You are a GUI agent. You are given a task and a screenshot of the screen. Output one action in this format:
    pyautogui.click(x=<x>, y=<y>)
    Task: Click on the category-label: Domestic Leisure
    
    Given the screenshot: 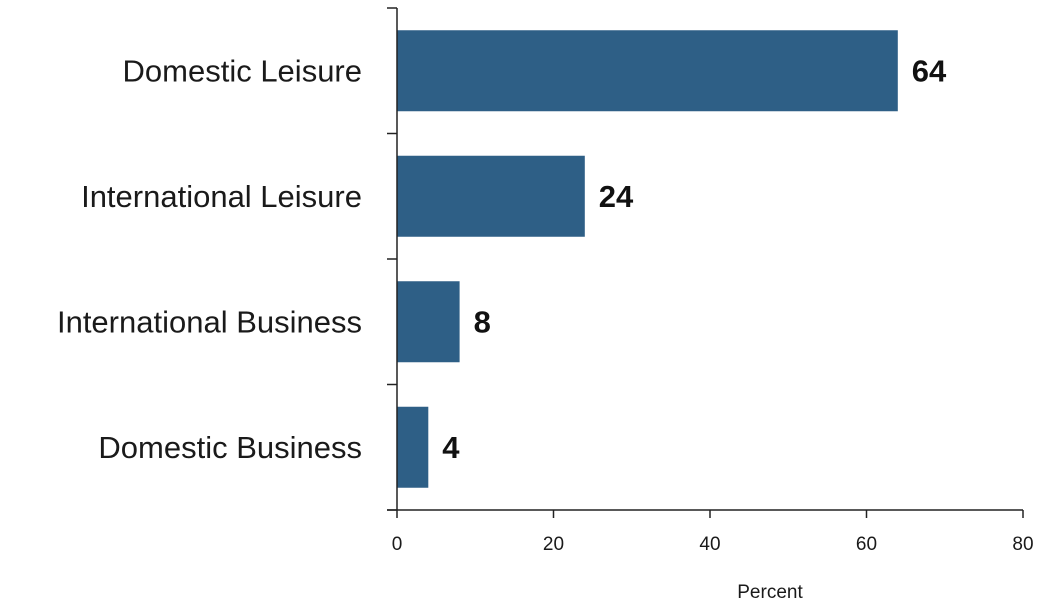 What is the action you would take?
    pyautogui.click(x=242, y=70)
    